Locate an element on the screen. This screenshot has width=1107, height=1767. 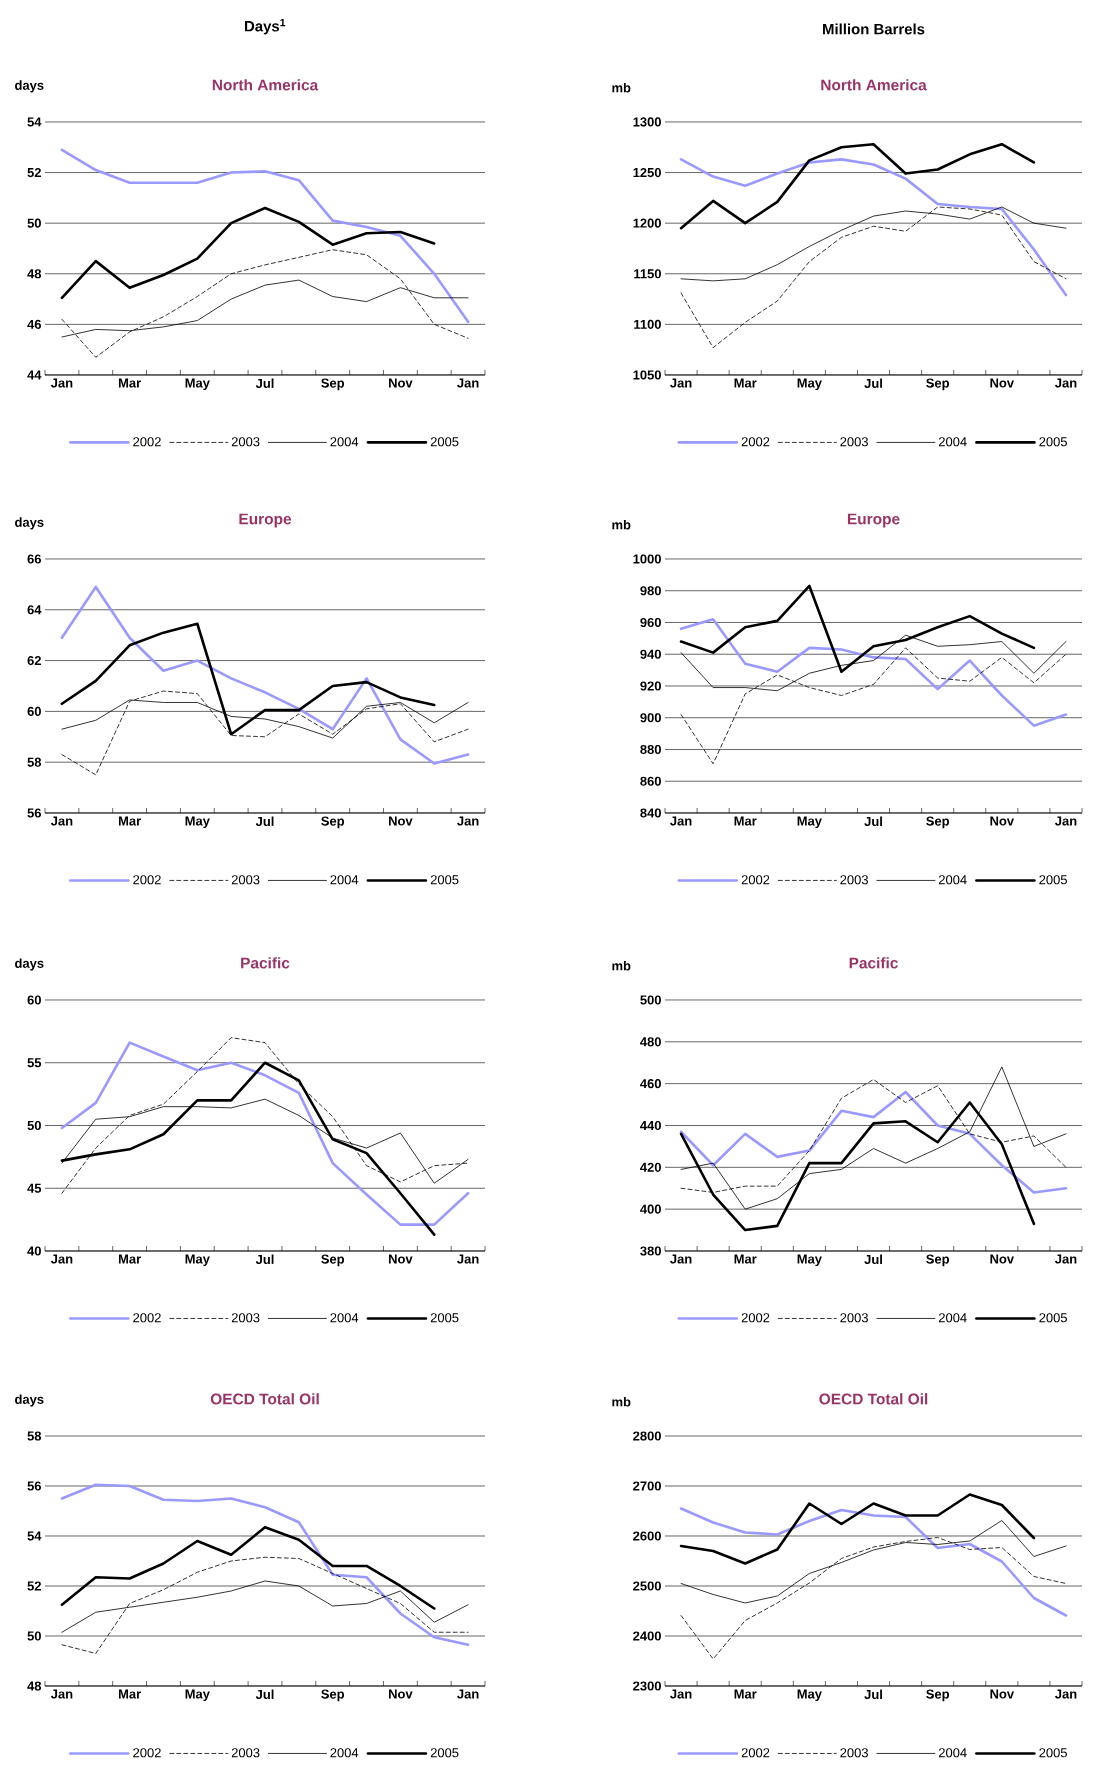
y-tick-label: 860 is located at coordinates (650, 781).